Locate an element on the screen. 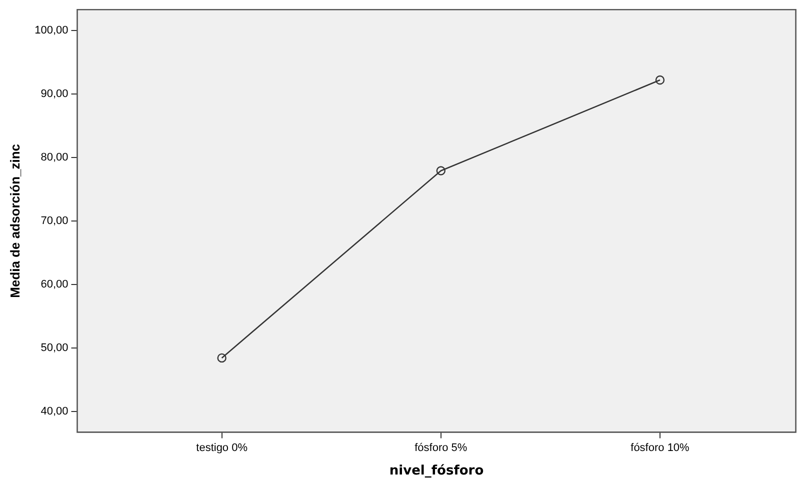  x-tick-label: fósforo 5% is located at coordinates (441, 448).